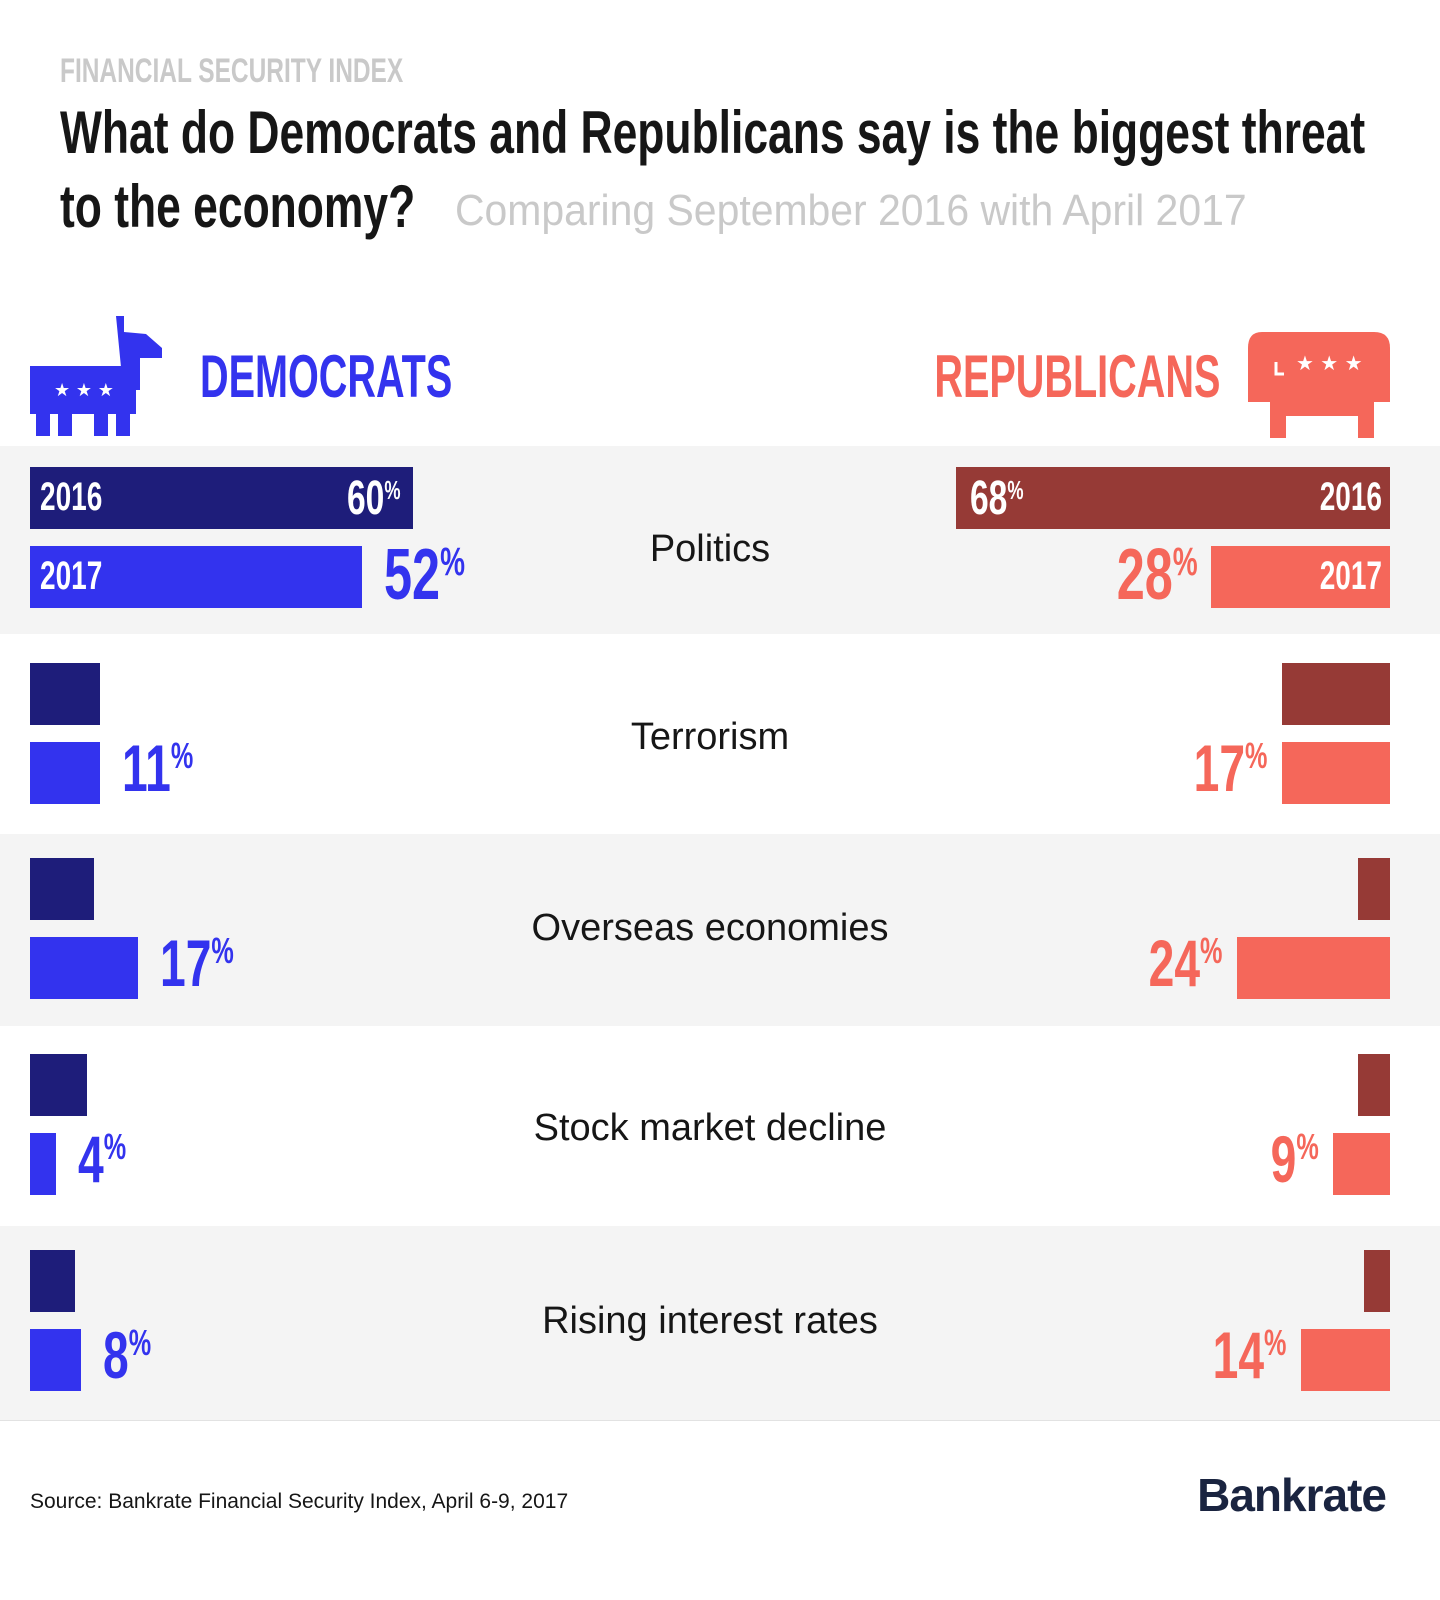 The height and width of the screenshot is (1600, 1440). What do you see at coordinates (197, 963) in the screenshot?
I see `dem-value-label: 17 %` at bounding box center [197, 963].